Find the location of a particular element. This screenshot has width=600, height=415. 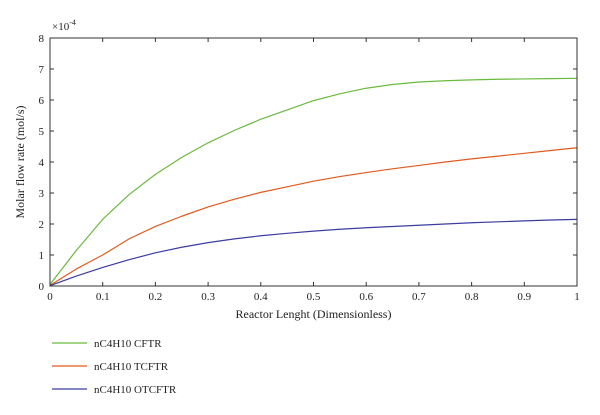

x-tick-label: 0 is located at coordinates (50, 297).